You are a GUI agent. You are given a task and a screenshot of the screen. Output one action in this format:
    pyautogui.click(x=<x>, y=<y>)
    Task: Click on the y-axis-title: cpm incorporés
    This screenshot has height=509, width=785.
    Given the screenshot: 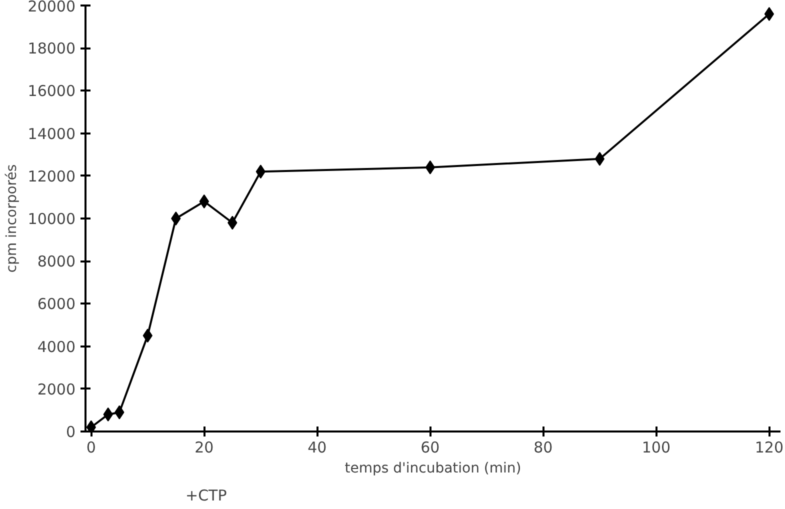 What is the action you would take?
    pyautogui.click(x=12, y=218)
    